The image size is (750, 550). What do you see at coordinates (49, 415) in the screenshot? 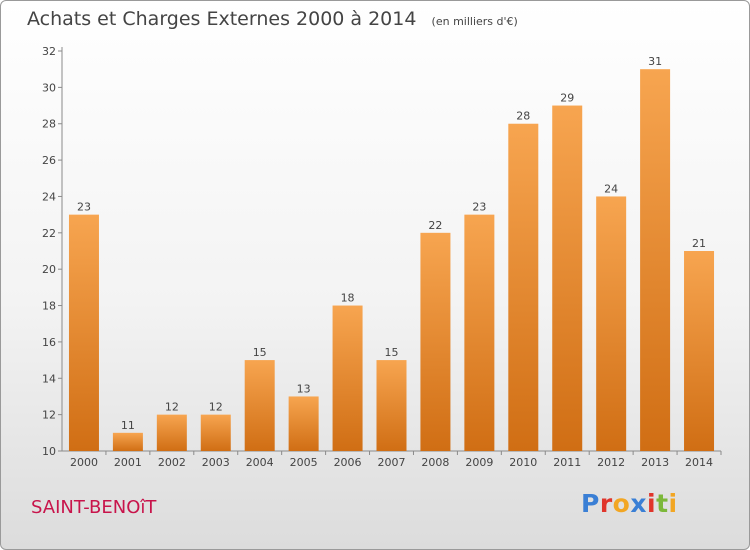
I see `y-tick-label: 12` at bounding box center [49, 415].